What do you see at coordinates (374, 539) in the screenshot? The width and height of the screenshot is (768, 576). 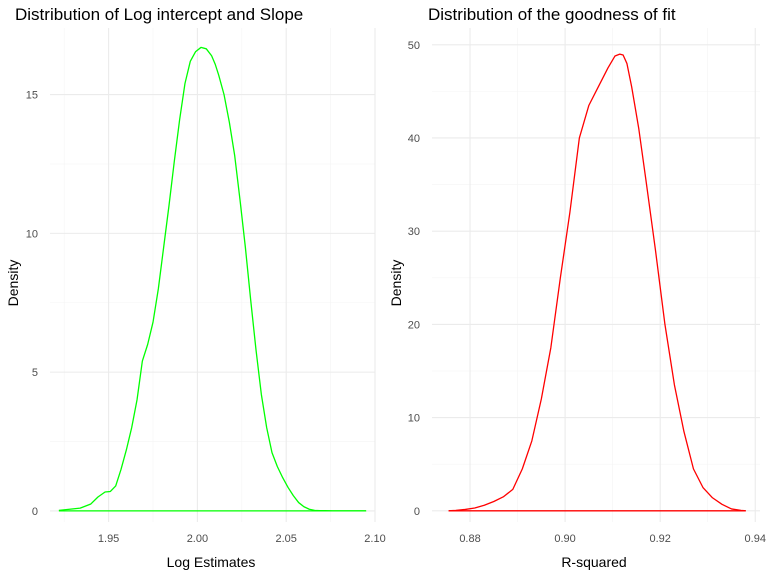 I see `x-tick-label: 2.10` at bounding box center [374, 539].